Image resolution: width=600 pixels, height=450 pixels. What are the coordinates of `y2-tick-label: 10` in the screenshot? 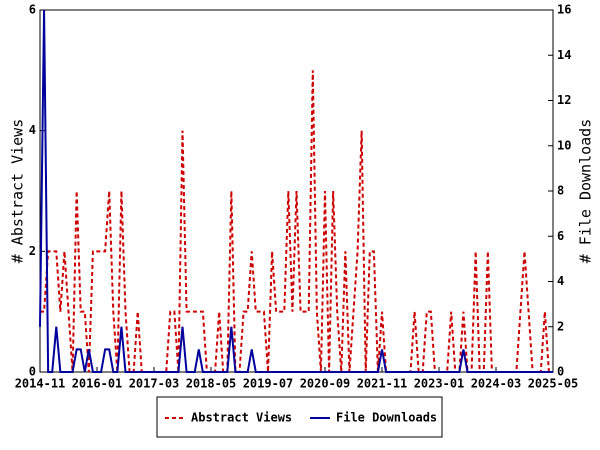 It's located at (564, 145).